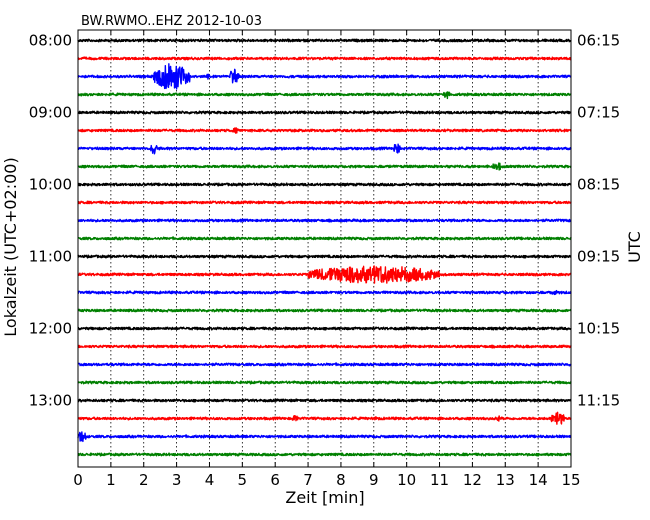  Describe the element at coordinates (50, 185) in the screenshot. I see `left-time-label: 10:00` at that location.